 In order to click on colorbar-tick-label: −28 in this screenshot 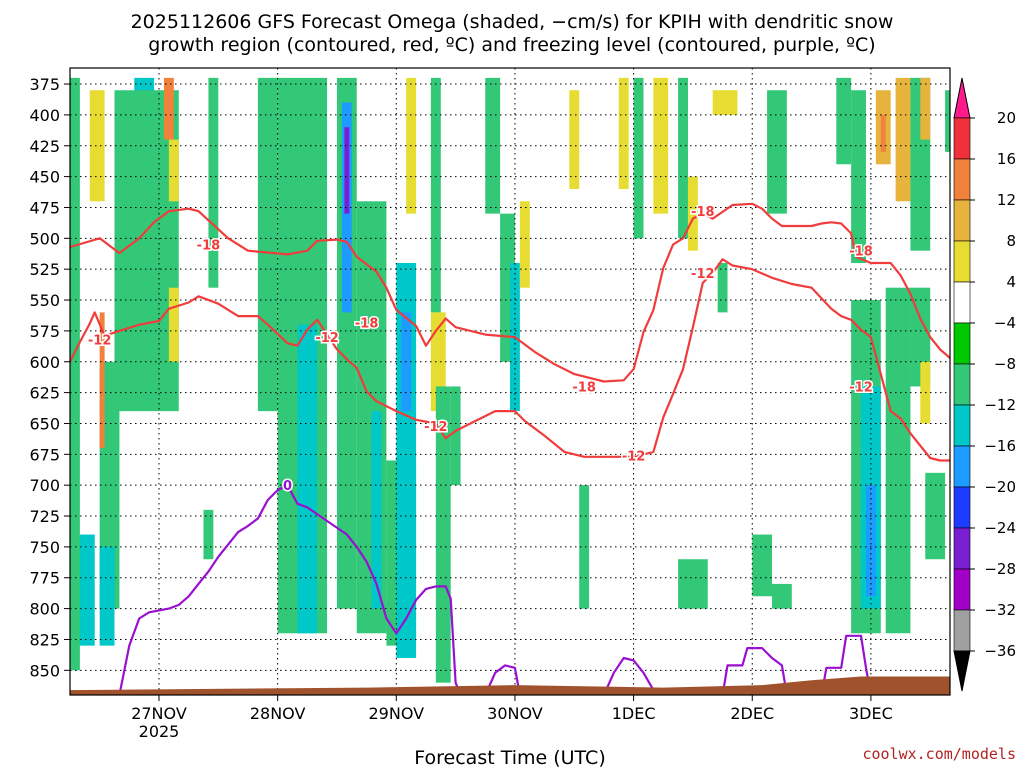, I will do `click(1000, 569)`.